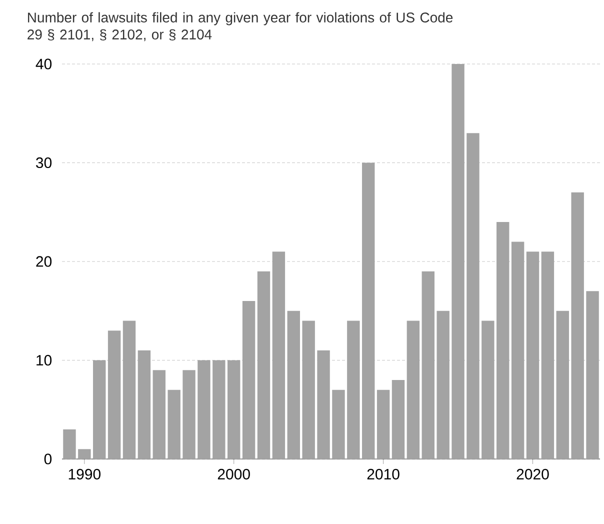 The image size is (604, 524). What do you see at coordinates (84, 474) in the screenshot?
I see `x-tick-label: 1990` at bounding box center [84, 474].